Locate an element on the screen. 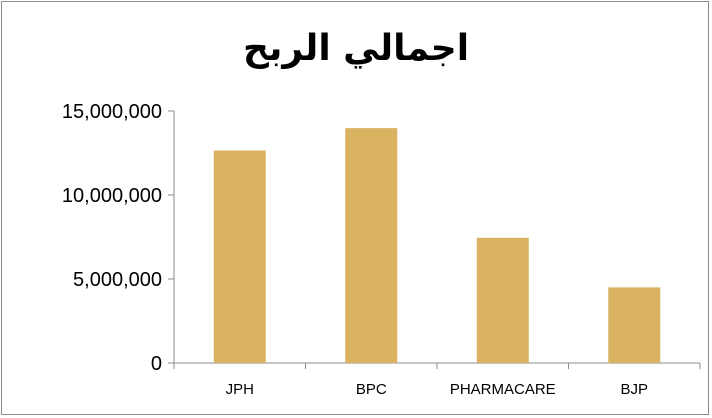  bar-pharmacare is located at coordinates (502, 300).